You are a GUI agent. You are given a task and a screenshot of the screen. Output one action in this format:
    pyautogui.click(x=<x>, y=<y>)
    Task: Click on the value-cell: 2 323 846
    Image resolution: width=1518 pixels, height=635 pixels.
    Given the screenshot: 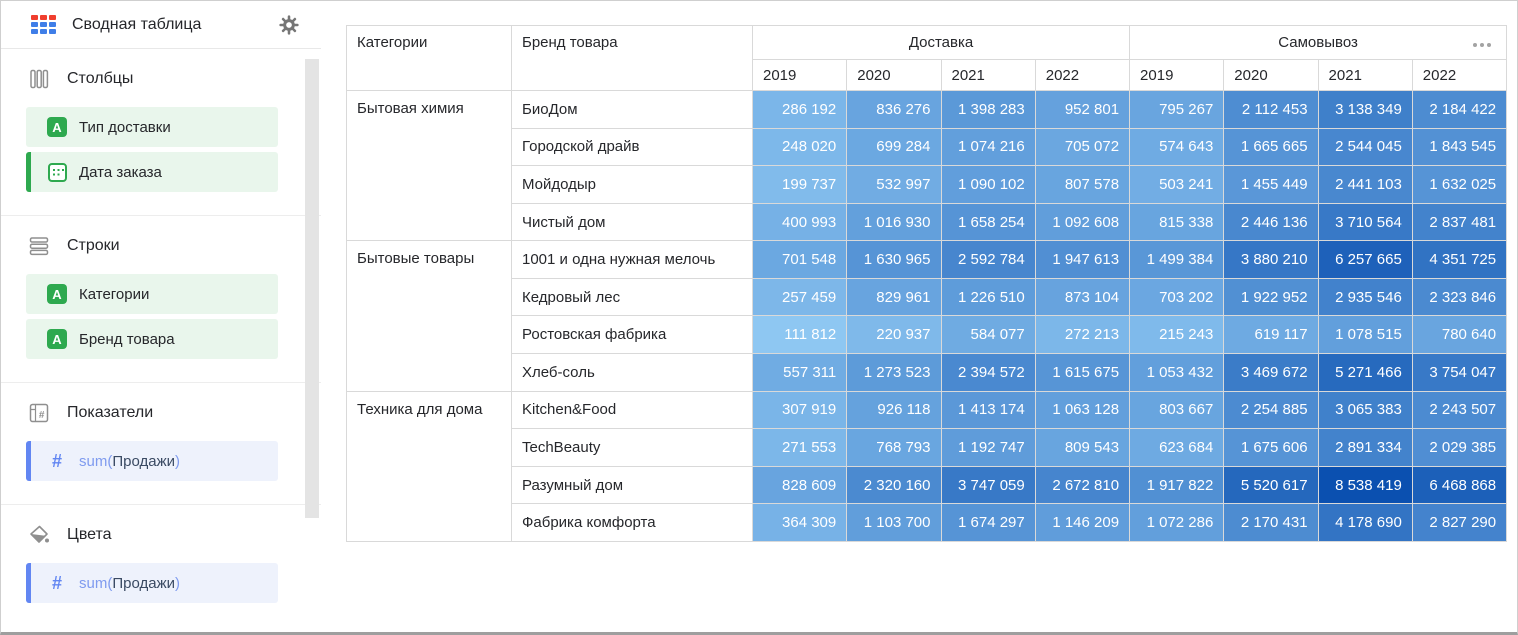 What is the action you would take?
    pyautogui.click(x=1459, y=297)
    